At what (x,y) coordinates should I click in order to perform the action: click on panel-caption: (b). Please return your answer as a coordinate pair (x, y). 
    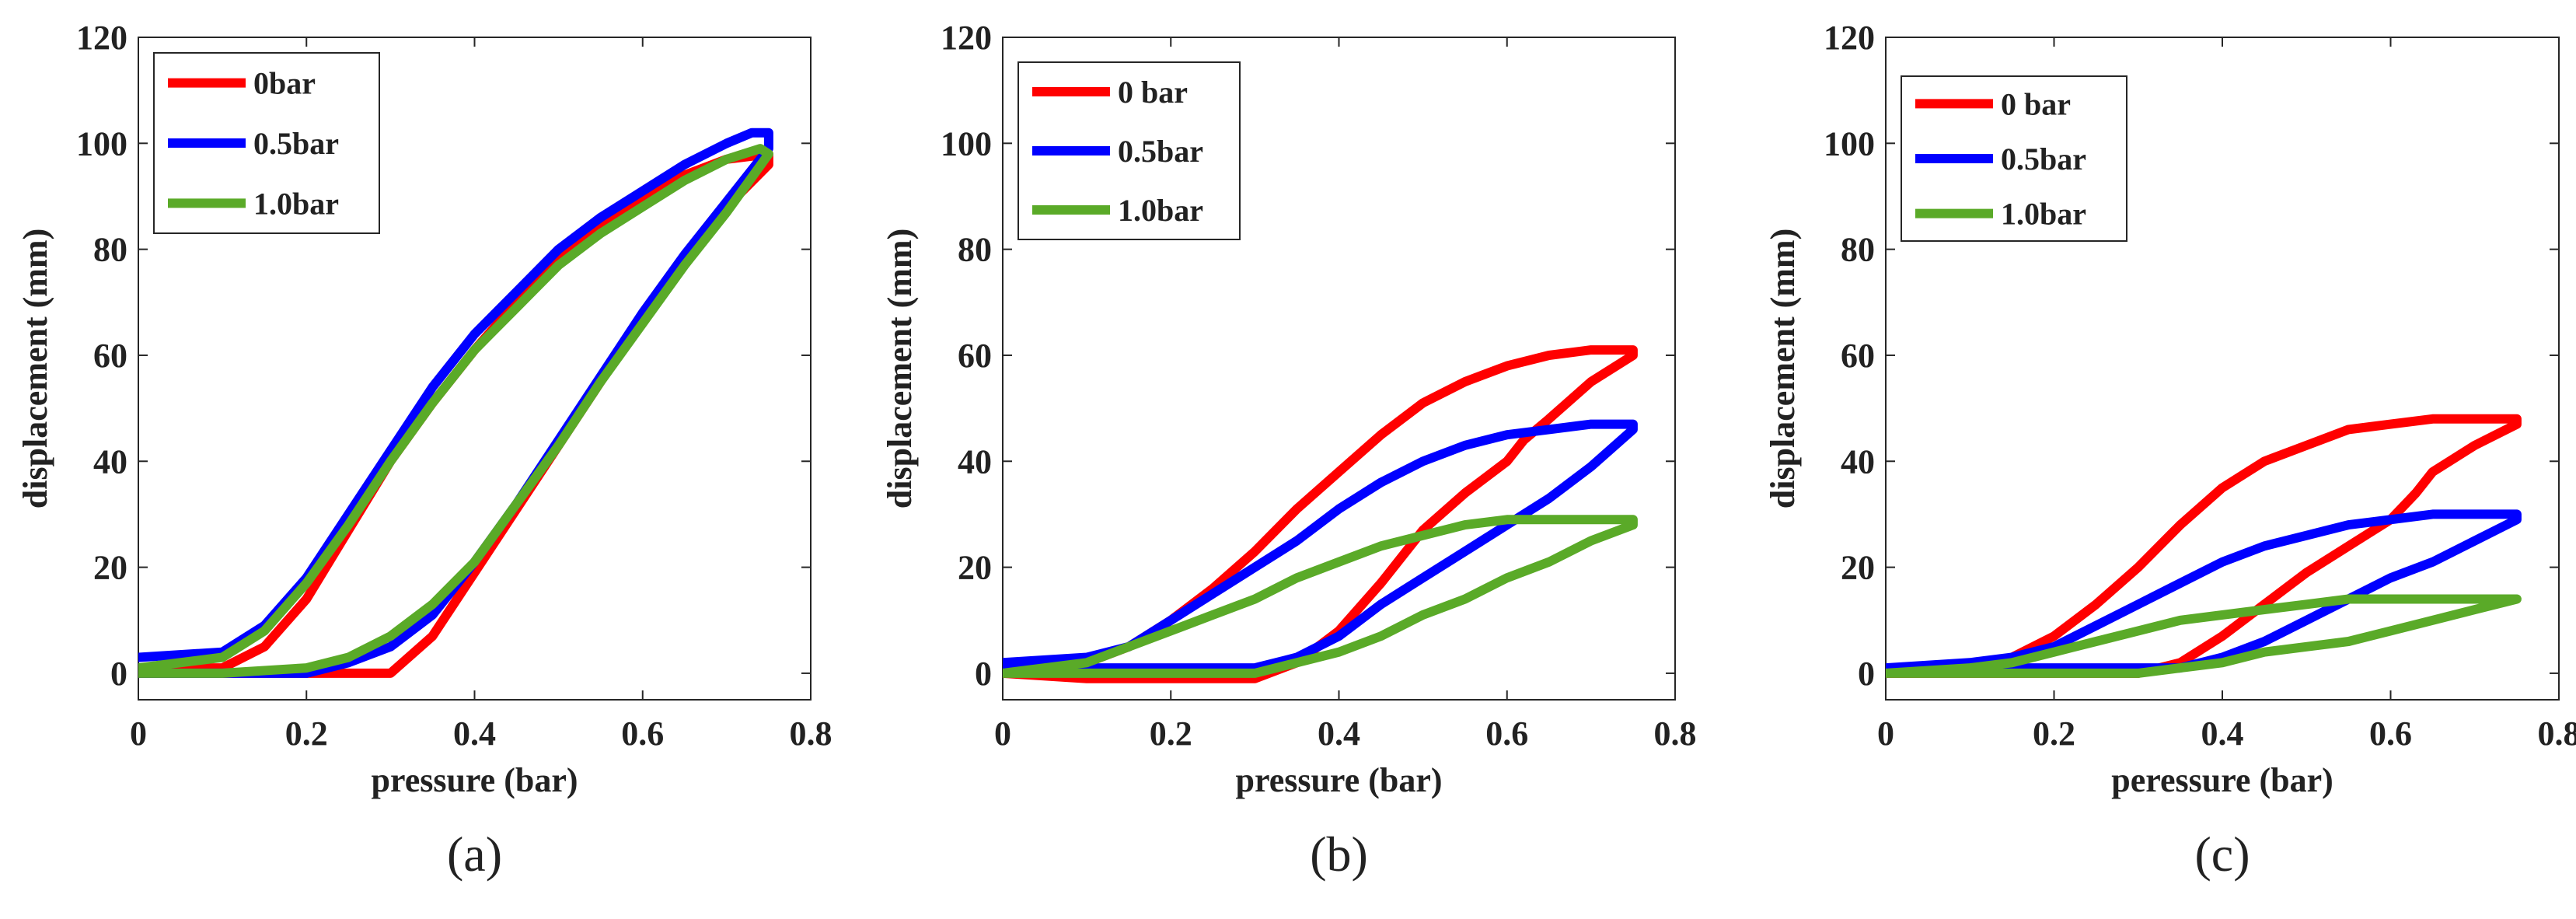
    Looking at the image, I should click on (1339, 854).